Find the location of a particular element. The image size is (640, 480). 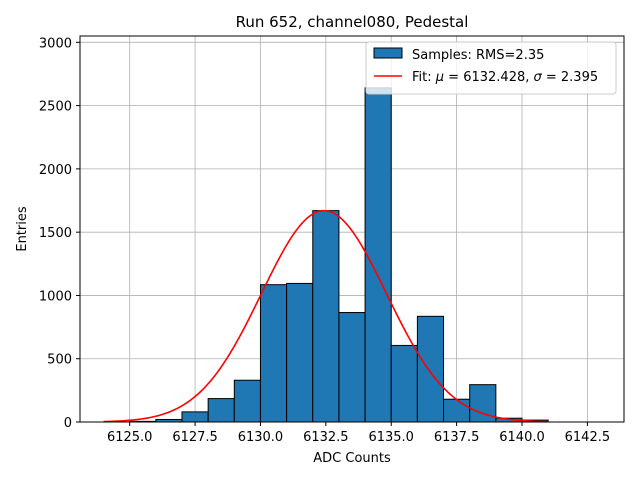

legend-fit-label: Fit: μ = 6132.428, σ = 2.395 is located at coordinates (505, 77).